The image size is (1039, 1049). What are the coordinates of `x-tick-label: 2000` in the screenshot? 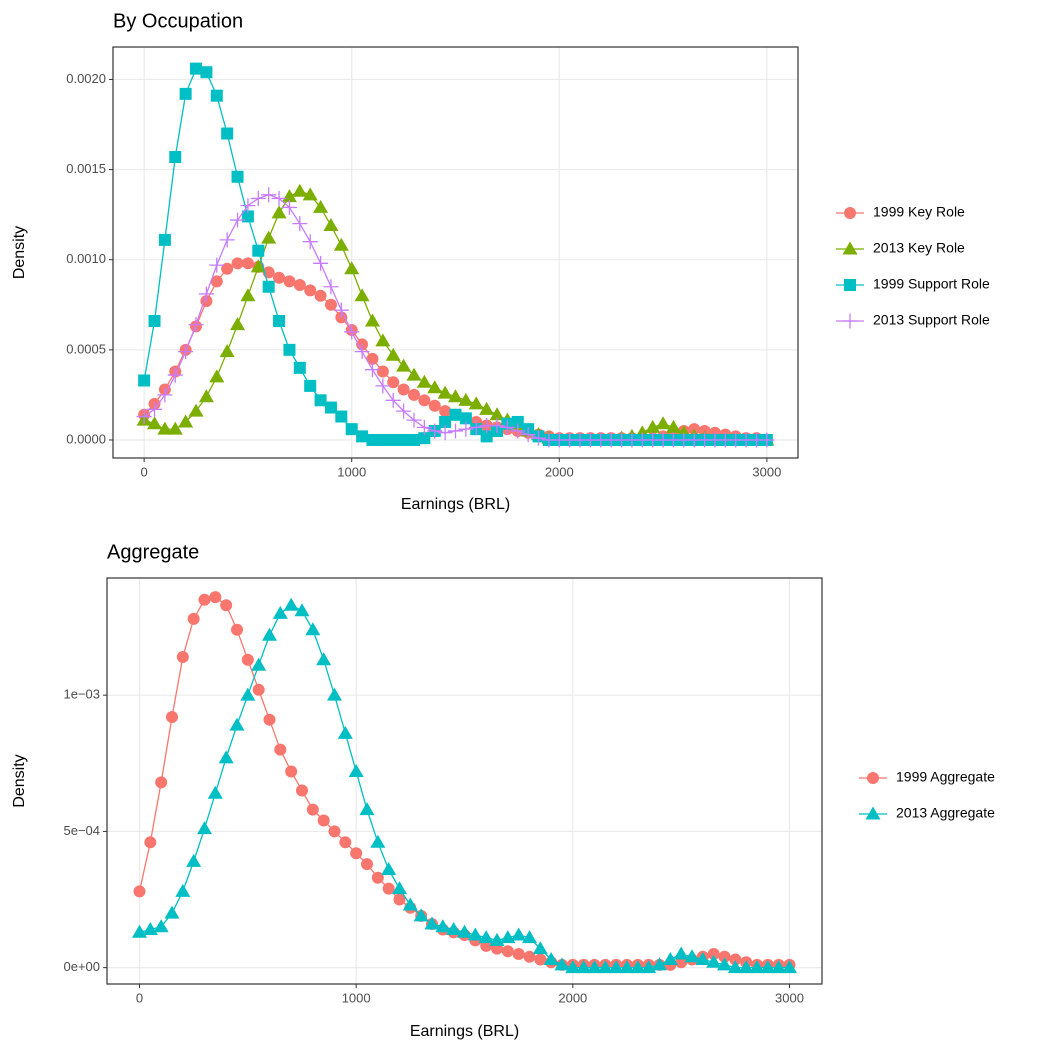 It's located at (572, 997).